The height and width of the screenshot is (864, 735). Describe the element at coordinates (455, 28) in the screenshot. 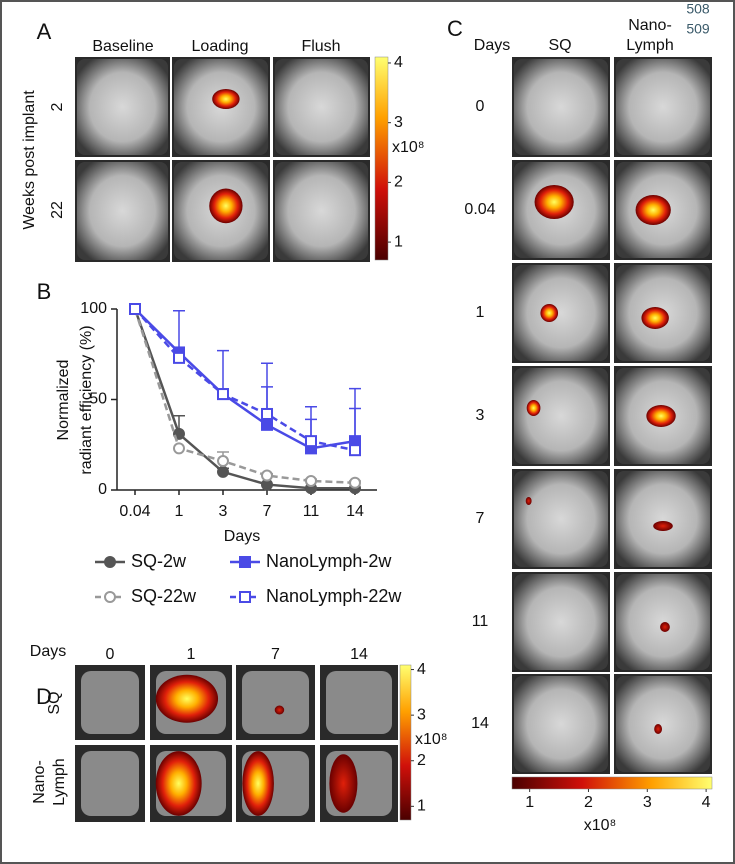

I see `panel-label: C` at that location.